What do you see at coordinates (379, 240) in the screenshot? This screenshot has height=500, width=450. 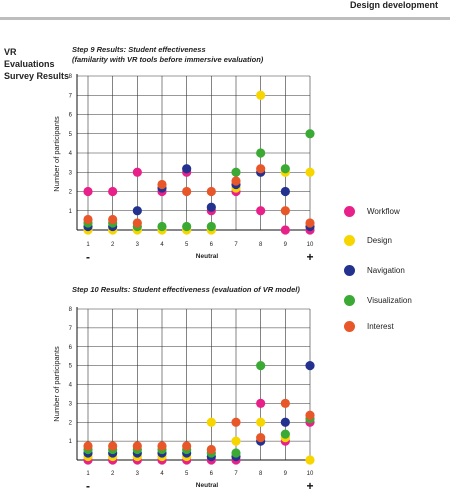 I see `legend-label: Design` at bounding box center [379, 240].